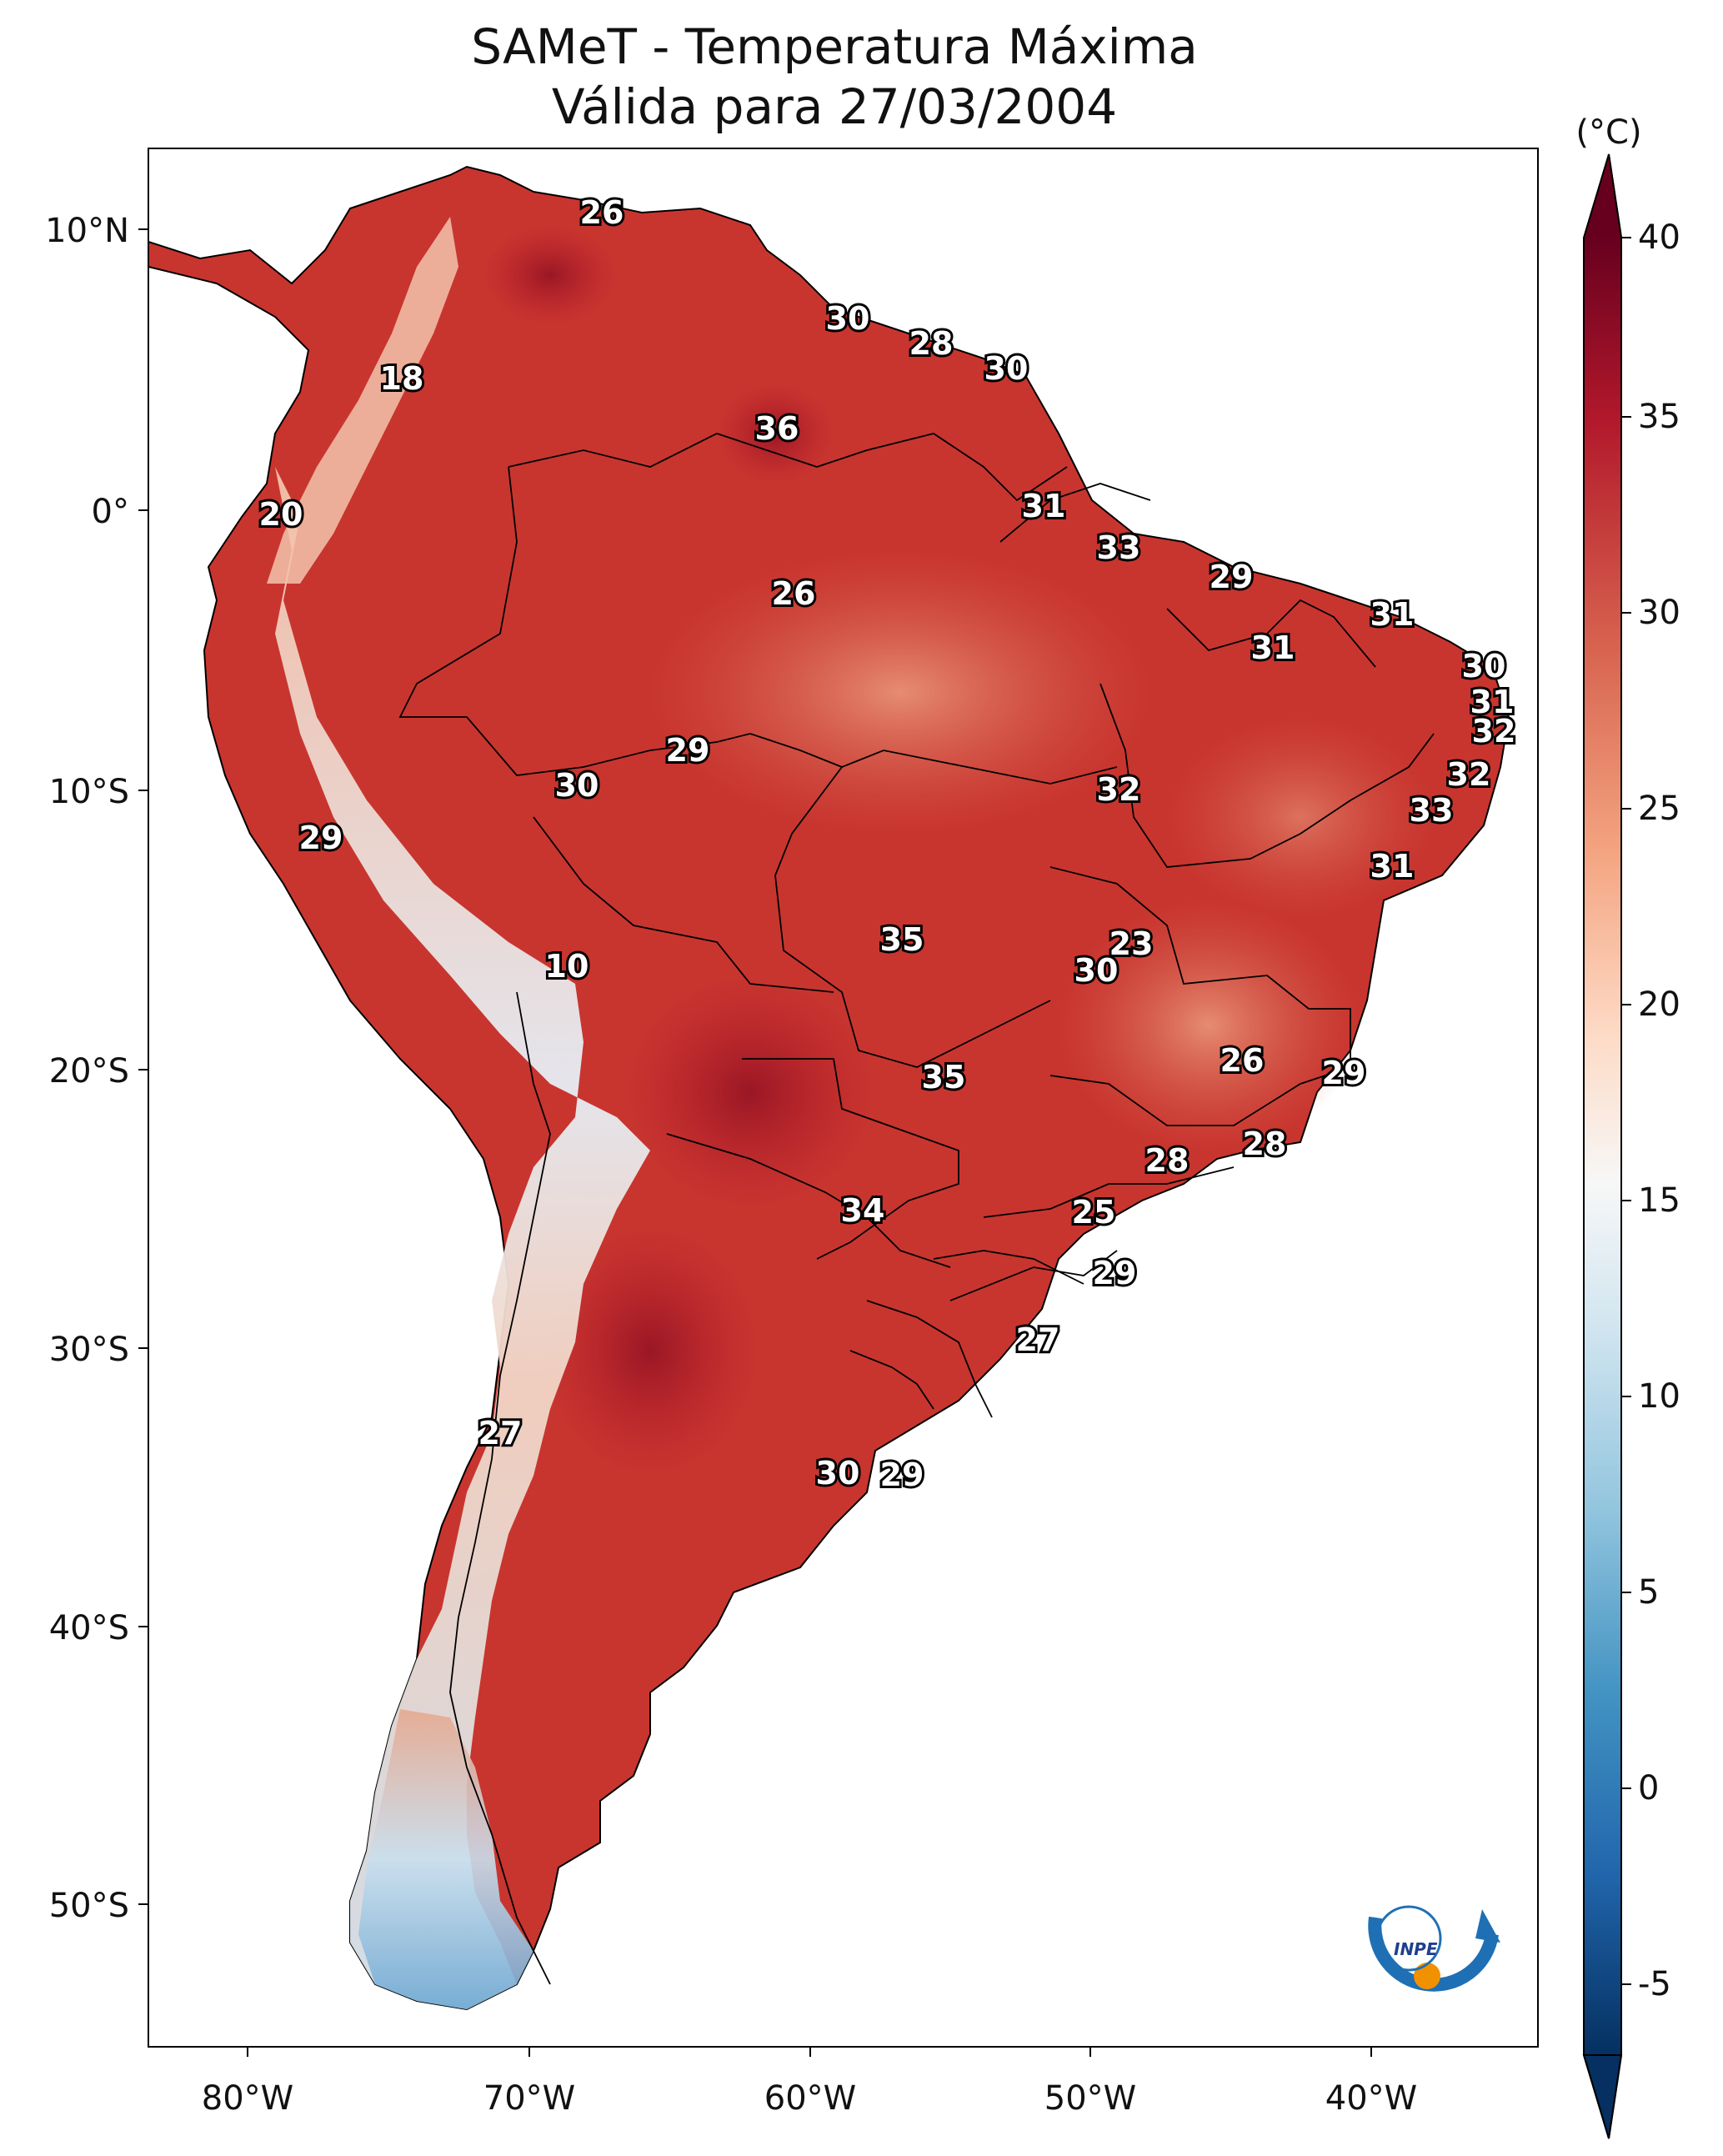 The image size is (1723, 2156). I want to click on lat-tick-label: 10°N, so click(87, 231).